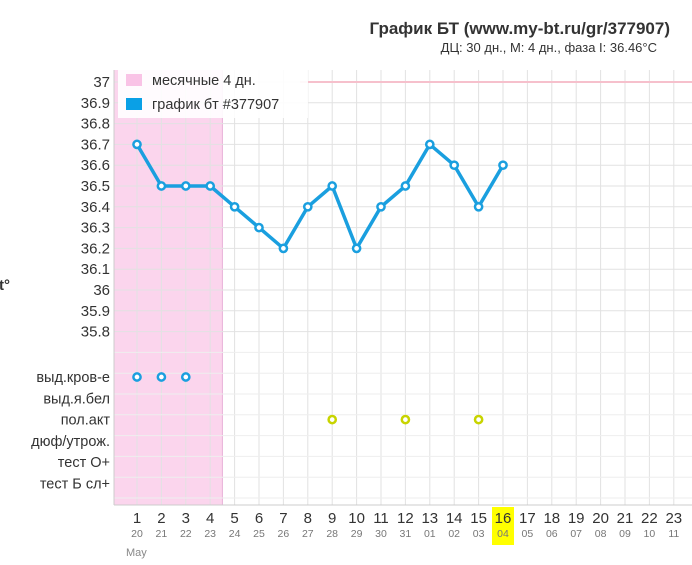 Image resolution: width=692 pixels, height=565 pixels. What do you see at coordinates (429, 518) in the screenshot?
I see `x-day-label: 13` at bounding box center [429, 518].